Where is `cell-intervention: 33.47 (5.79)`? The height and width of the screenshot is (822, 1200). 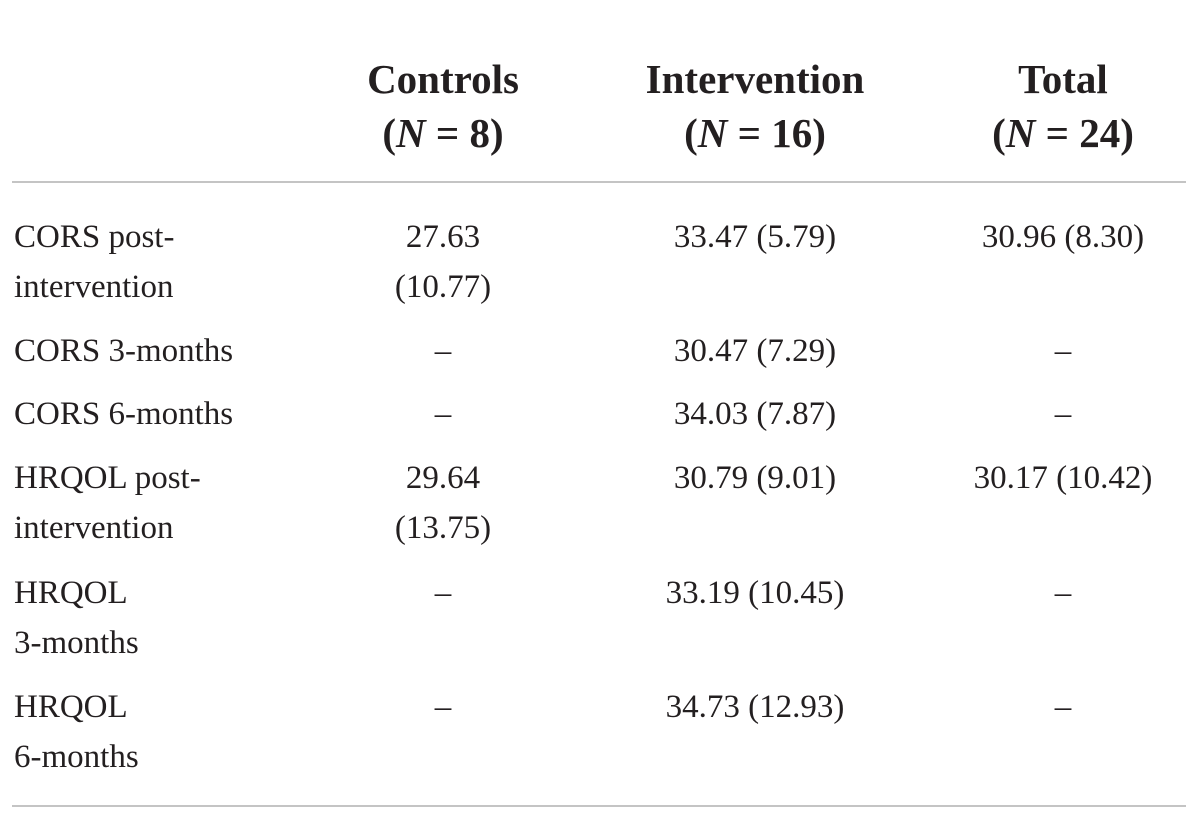 cell-intervention: 33.47 (5.79) is located at coordinates (755, 237).